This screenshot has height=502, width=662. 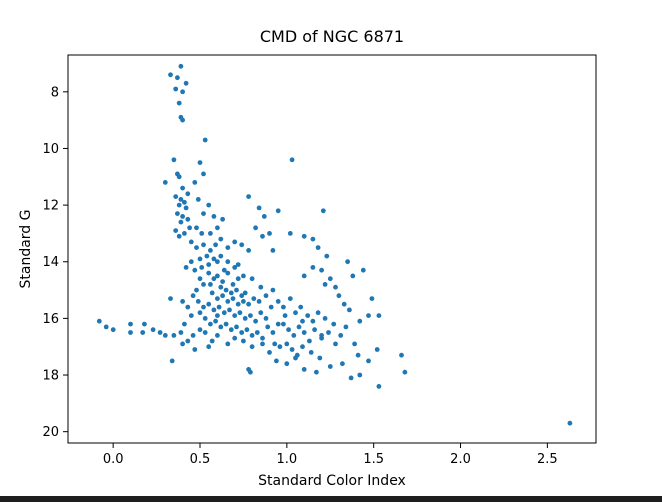 I want to click on y-tick-label: 10, so click(x=50, y=149).